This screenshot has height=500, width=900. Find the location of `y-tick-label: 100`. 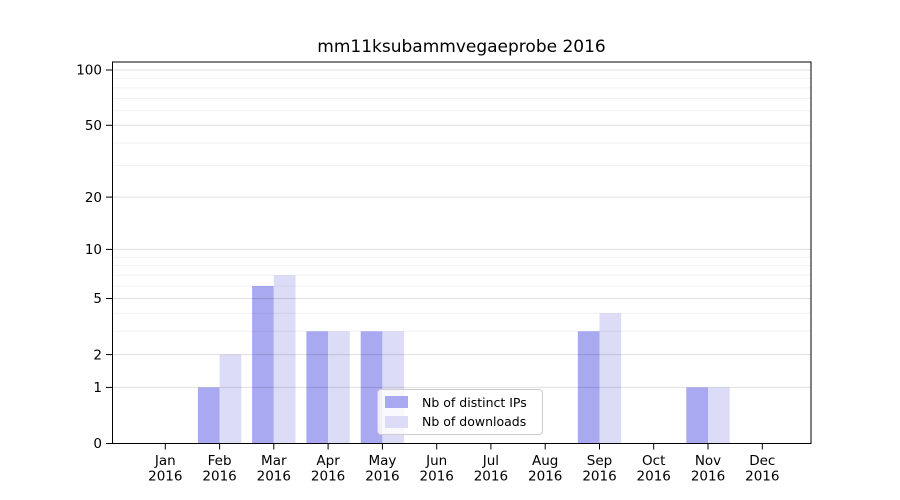

y-tick-label: 100 is located at coordinates (89, 71).